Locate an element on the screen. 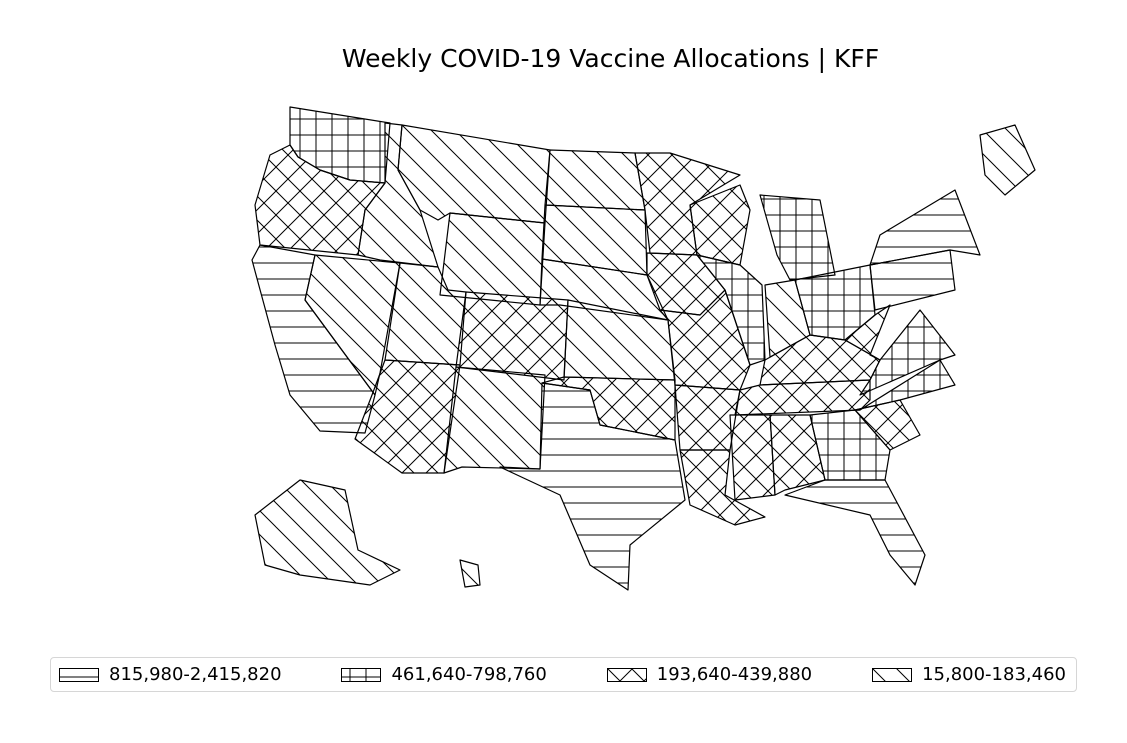  state-va is located at coordinates (907, 352).